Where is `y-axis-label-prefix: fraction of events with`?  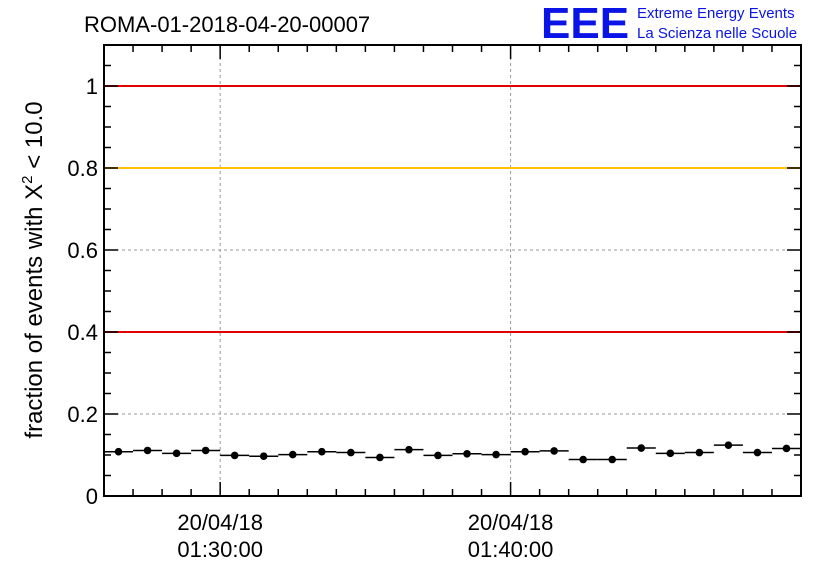
y-axis-label-prefix: fraction of events with is located at coordinates (34, 319).